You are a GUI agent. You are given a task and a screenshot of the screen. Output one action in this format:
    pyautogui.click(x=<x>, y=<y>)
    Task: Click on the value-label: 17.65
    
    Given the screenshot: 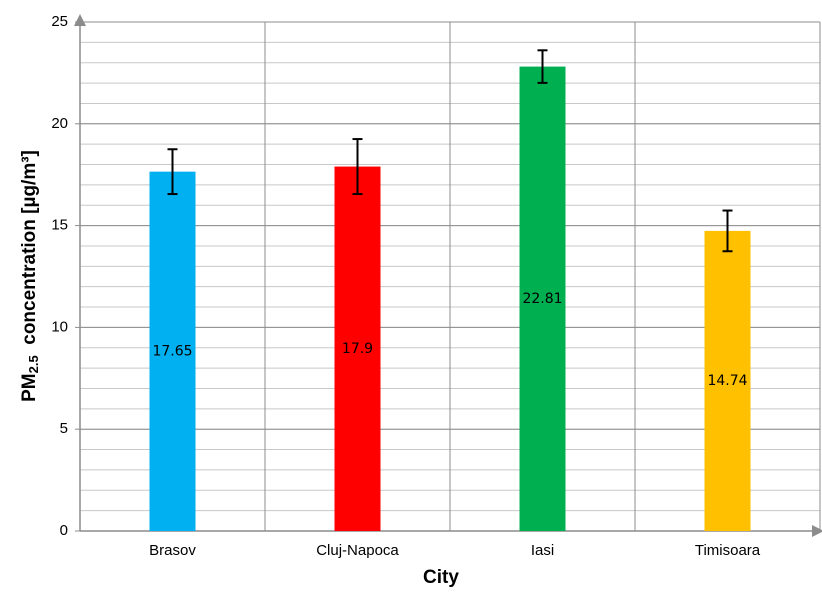 What is the action you would take?
    pyautogui.click(x=172, y=351)
    